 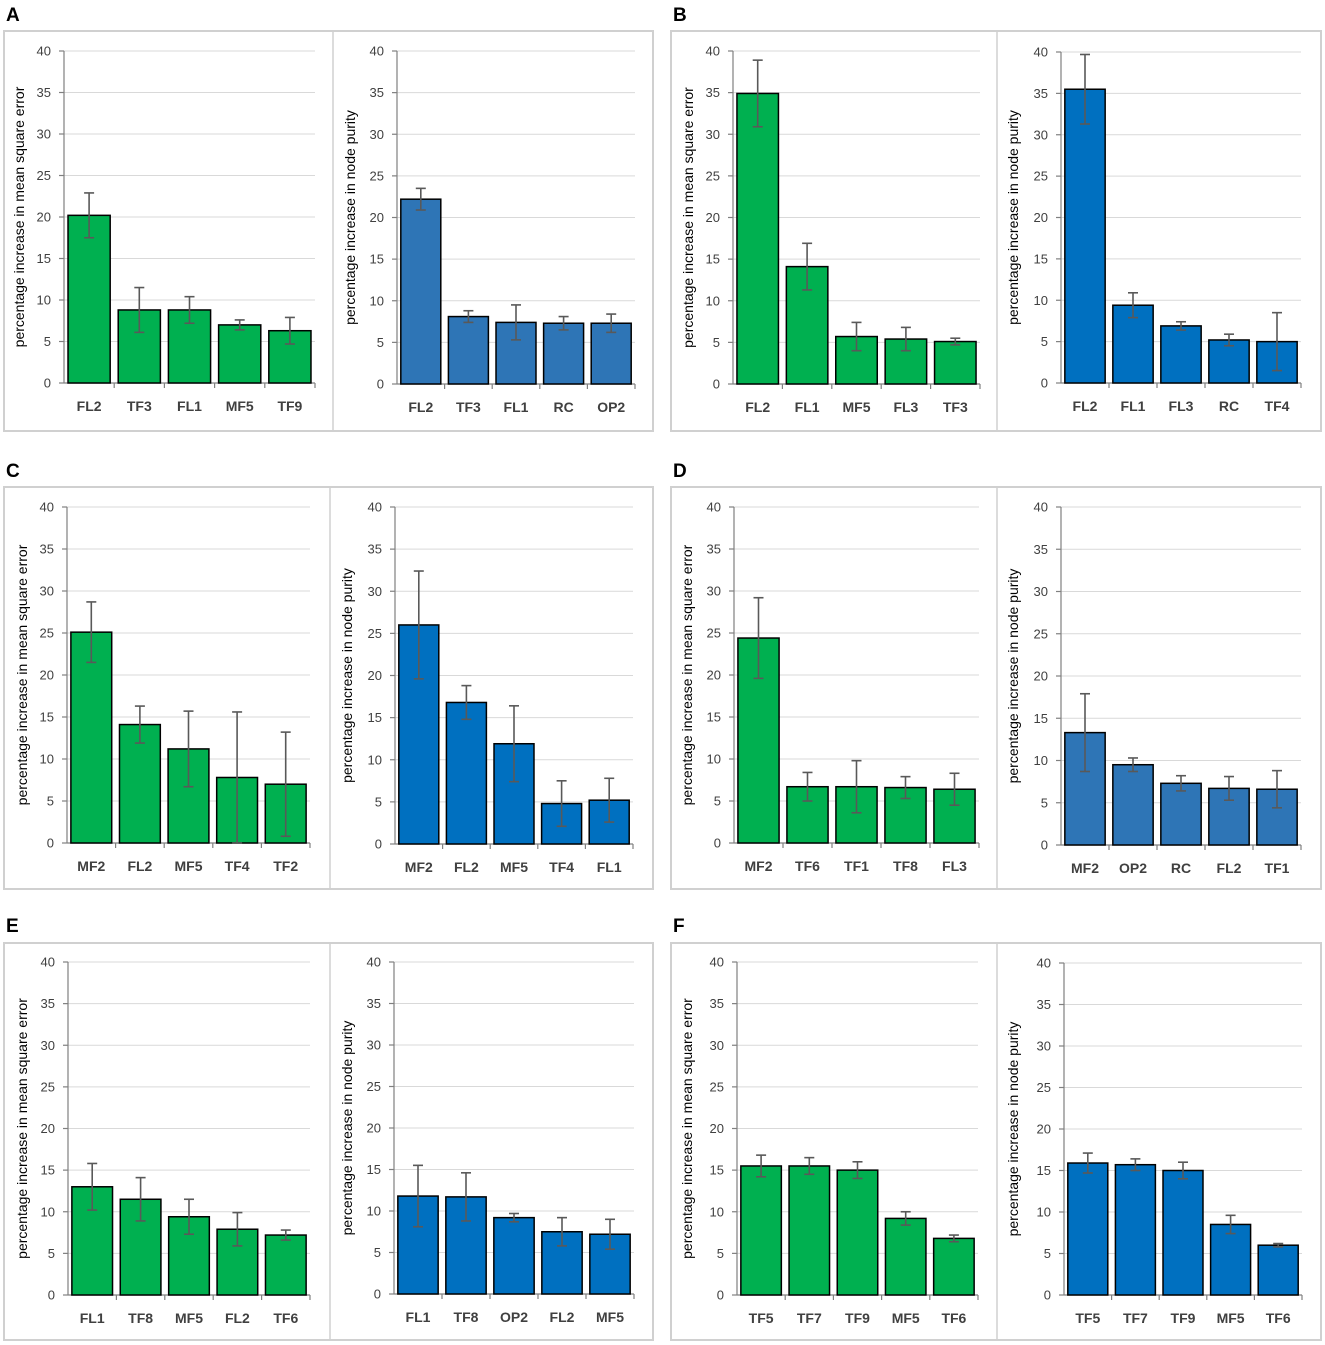 What do you see at coordinates (285, 1265) in the screenshot?
I see `bar-tf6` at bounding box center [285, 1265].